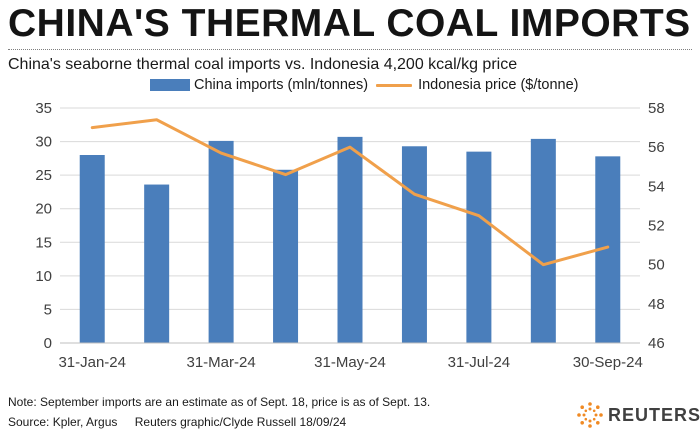 The image size is (700, 434). Describe the element at coordinates (43, 276) in the screenshot. I see `y-left-tick-label: 10` at that location.